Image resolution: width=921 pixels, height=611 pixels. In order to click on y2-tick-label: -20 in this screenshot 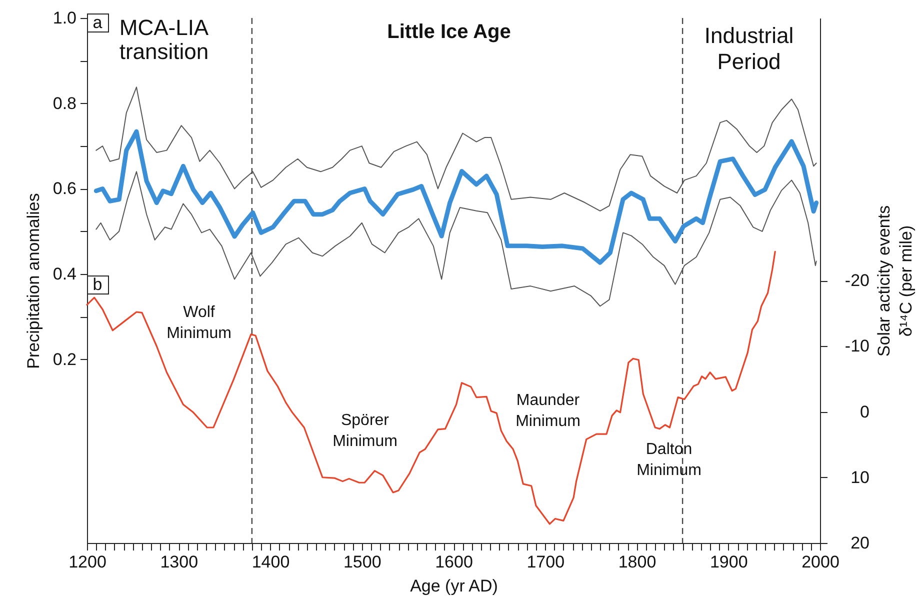, I will do `click(857, 280)`.